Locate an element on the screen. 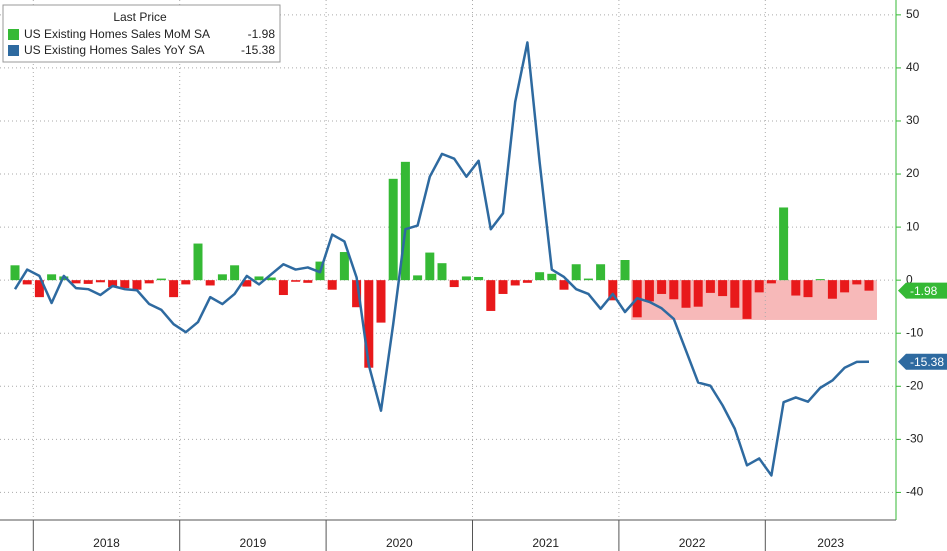 The image size is (947, 551). y-tick-label: -20 is located at coordinates (915, 385).